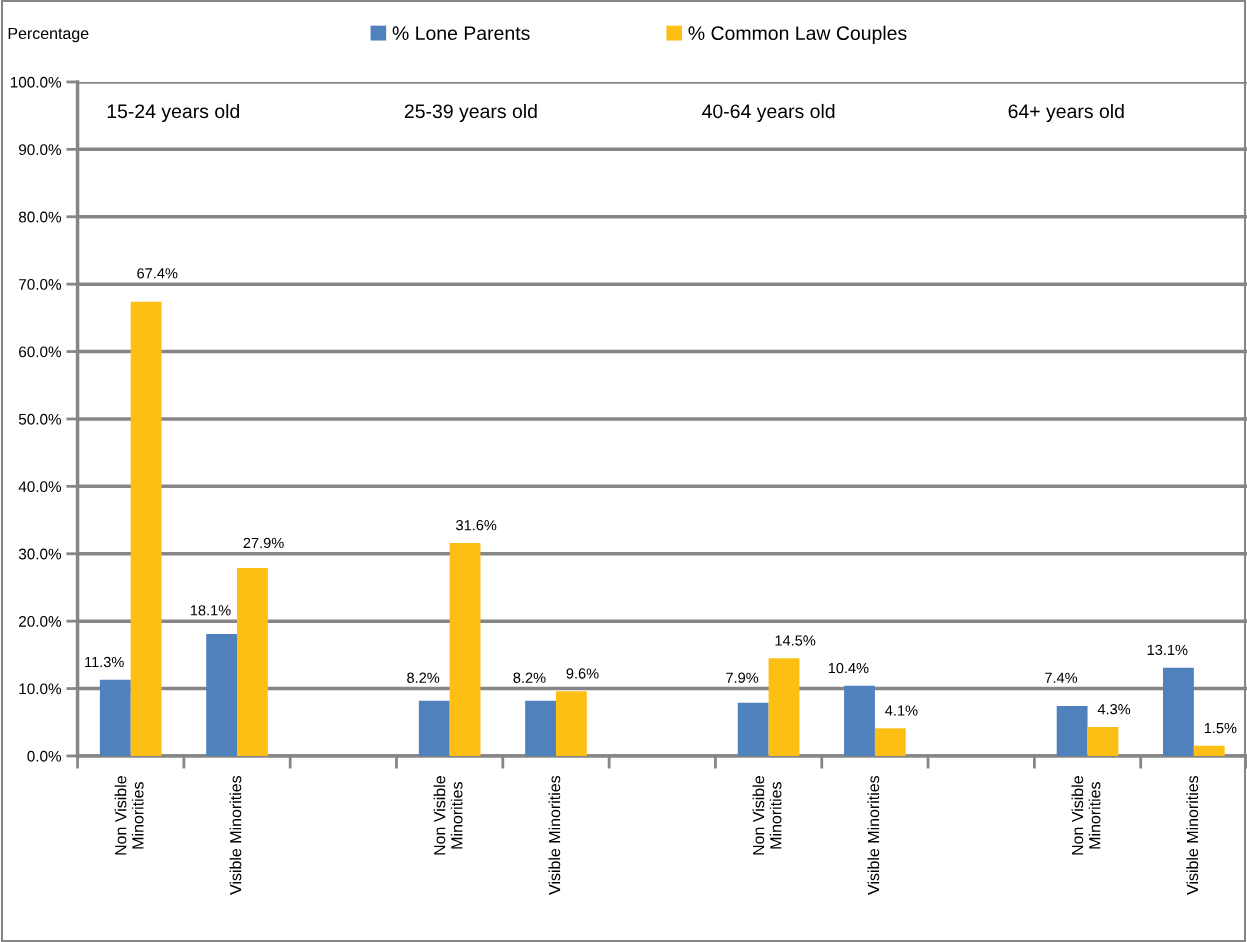 This screenshot has height=942, width=1247. I want to click on y-tick-label: 30.0%, so click(40, 554).